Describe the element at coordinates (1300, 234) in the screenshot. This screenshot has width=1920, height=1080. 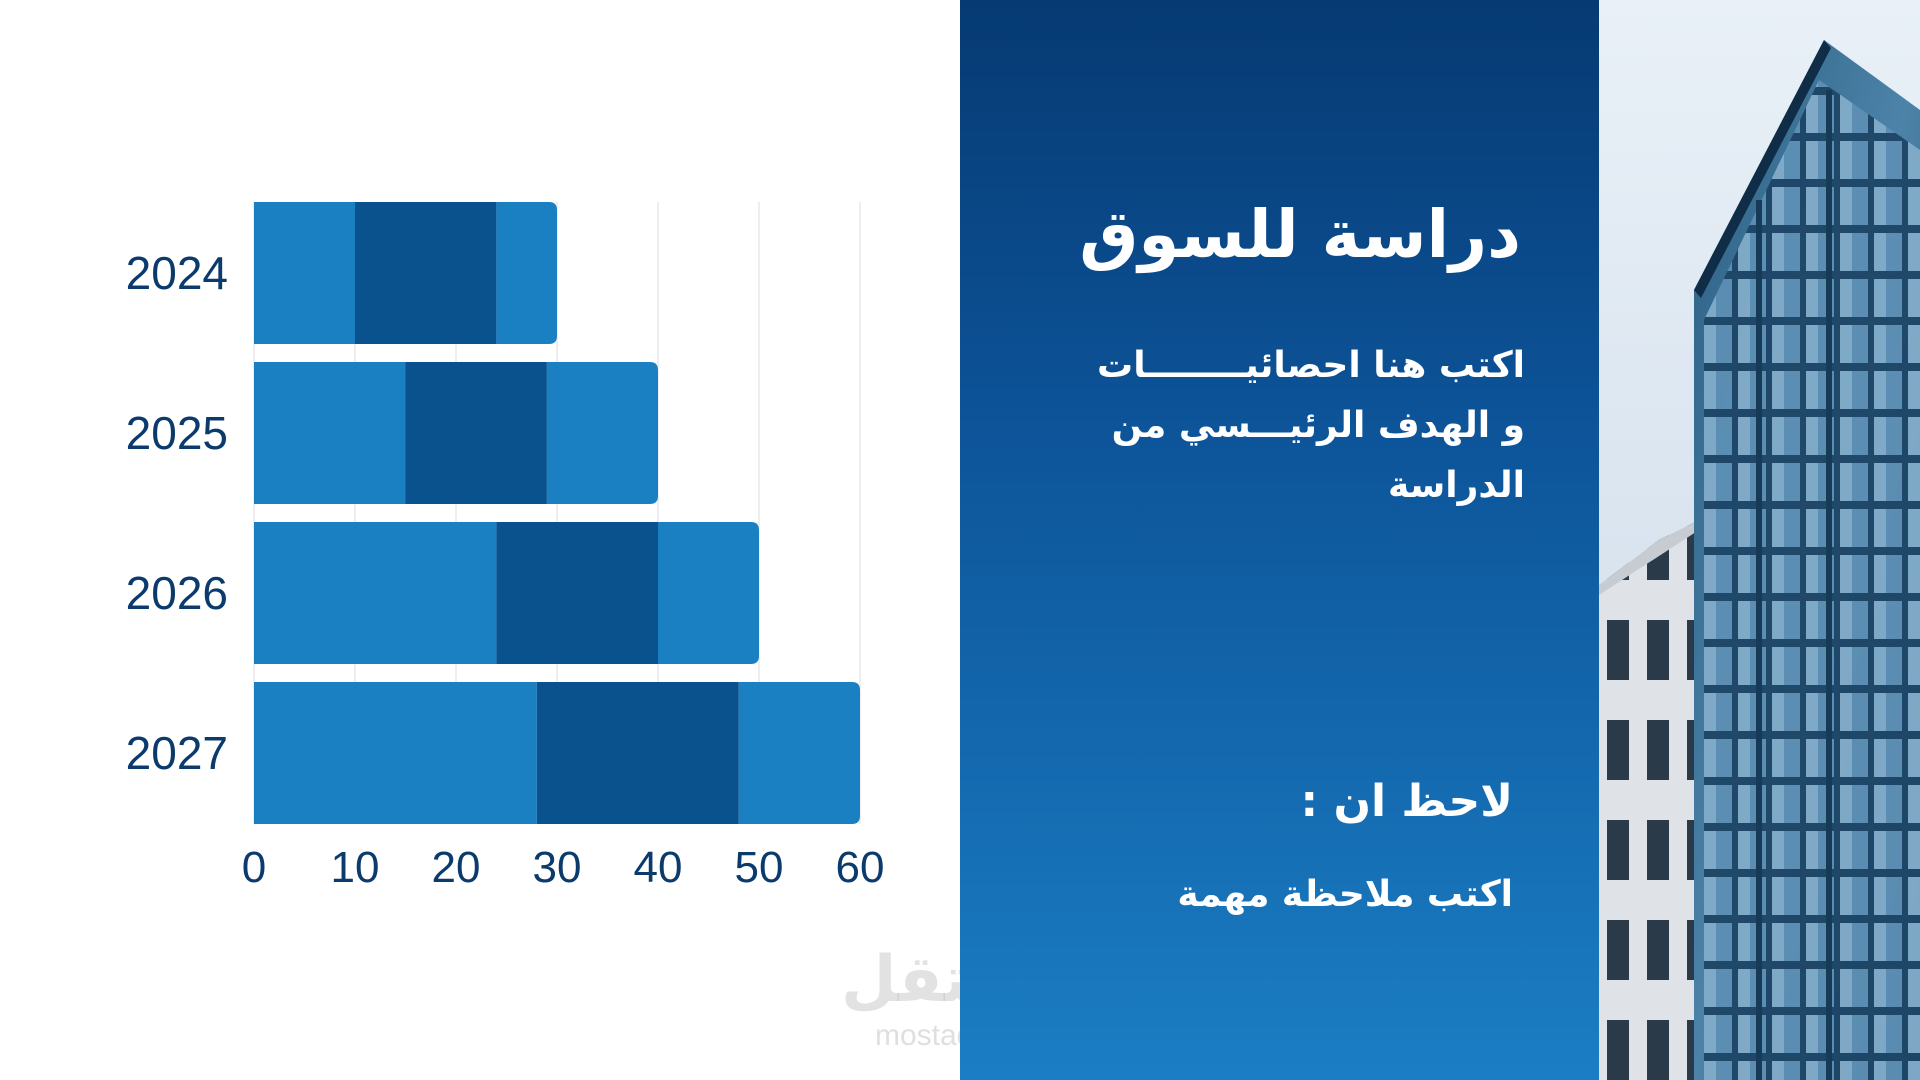
I see `page-title: دراسة للسوق` at that location.